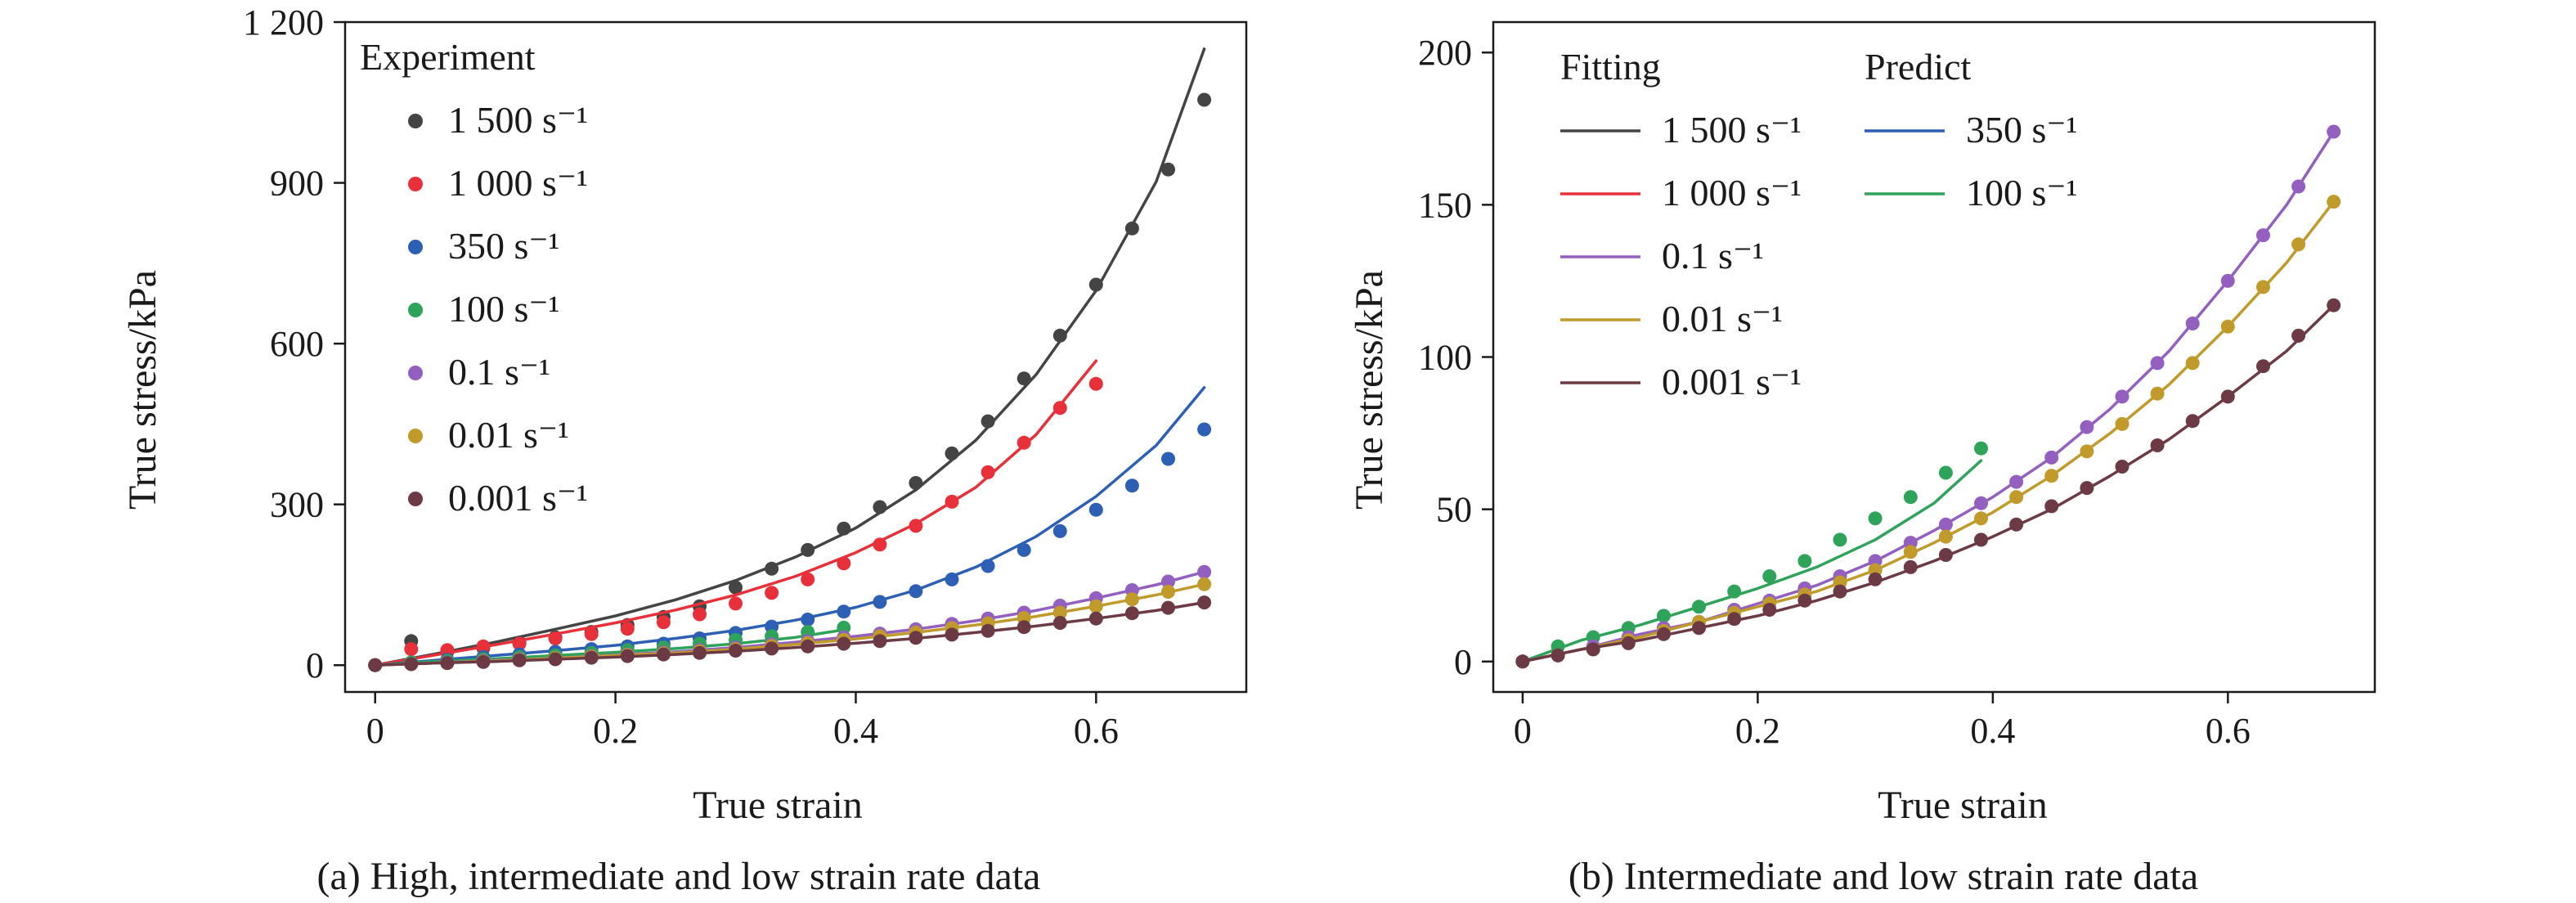 The image size is (2576, 903). What do you see at coordinates (1463, 662) in the screenshot?
I see `y-tick-label: 0` at bounding box center [1463, 662].